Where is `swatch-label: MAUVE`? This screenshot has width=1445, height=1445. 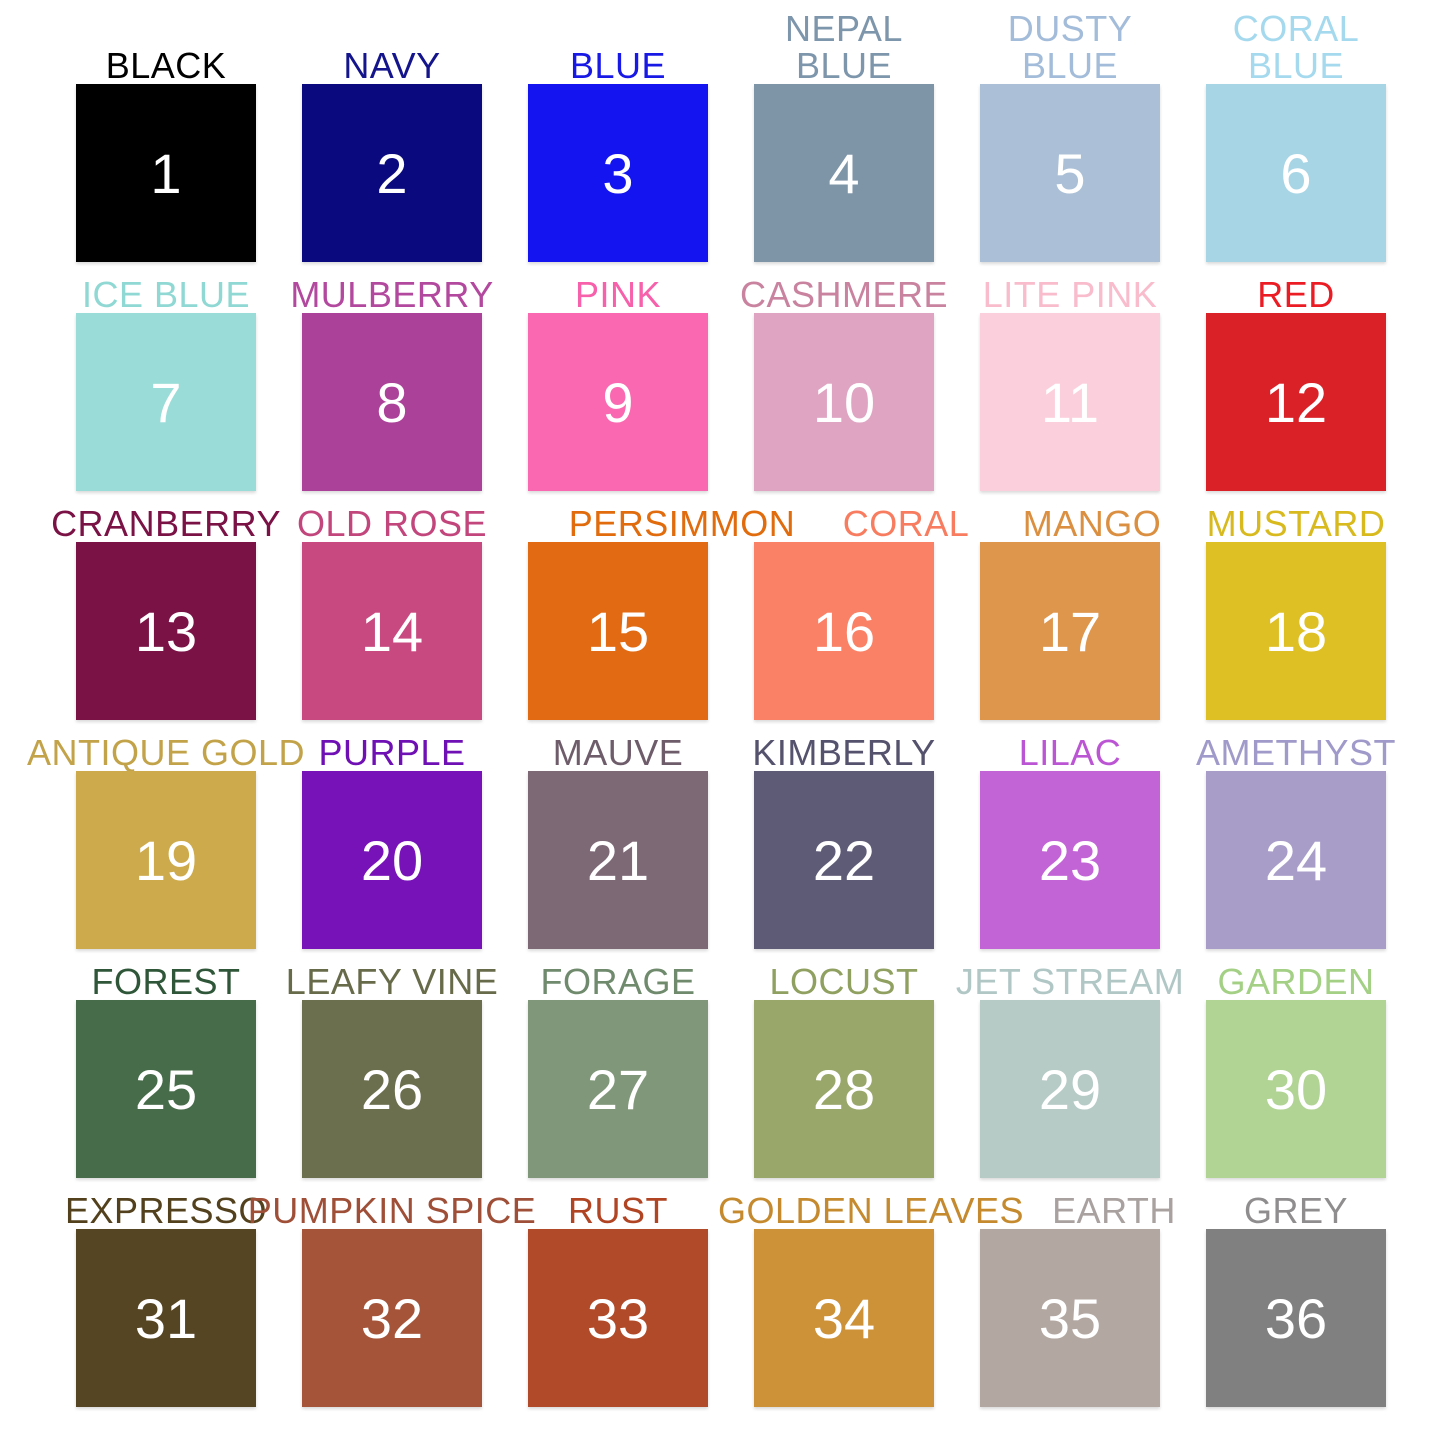
swatch-label: MAUVE is located at coordinates (618, 752).